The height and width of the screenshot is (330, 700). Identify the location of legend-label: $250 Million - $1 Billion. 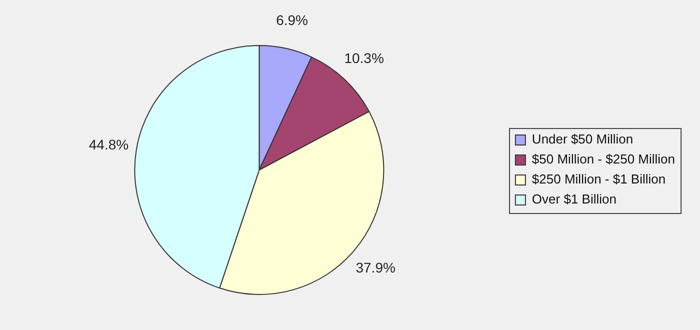
(599, 179).